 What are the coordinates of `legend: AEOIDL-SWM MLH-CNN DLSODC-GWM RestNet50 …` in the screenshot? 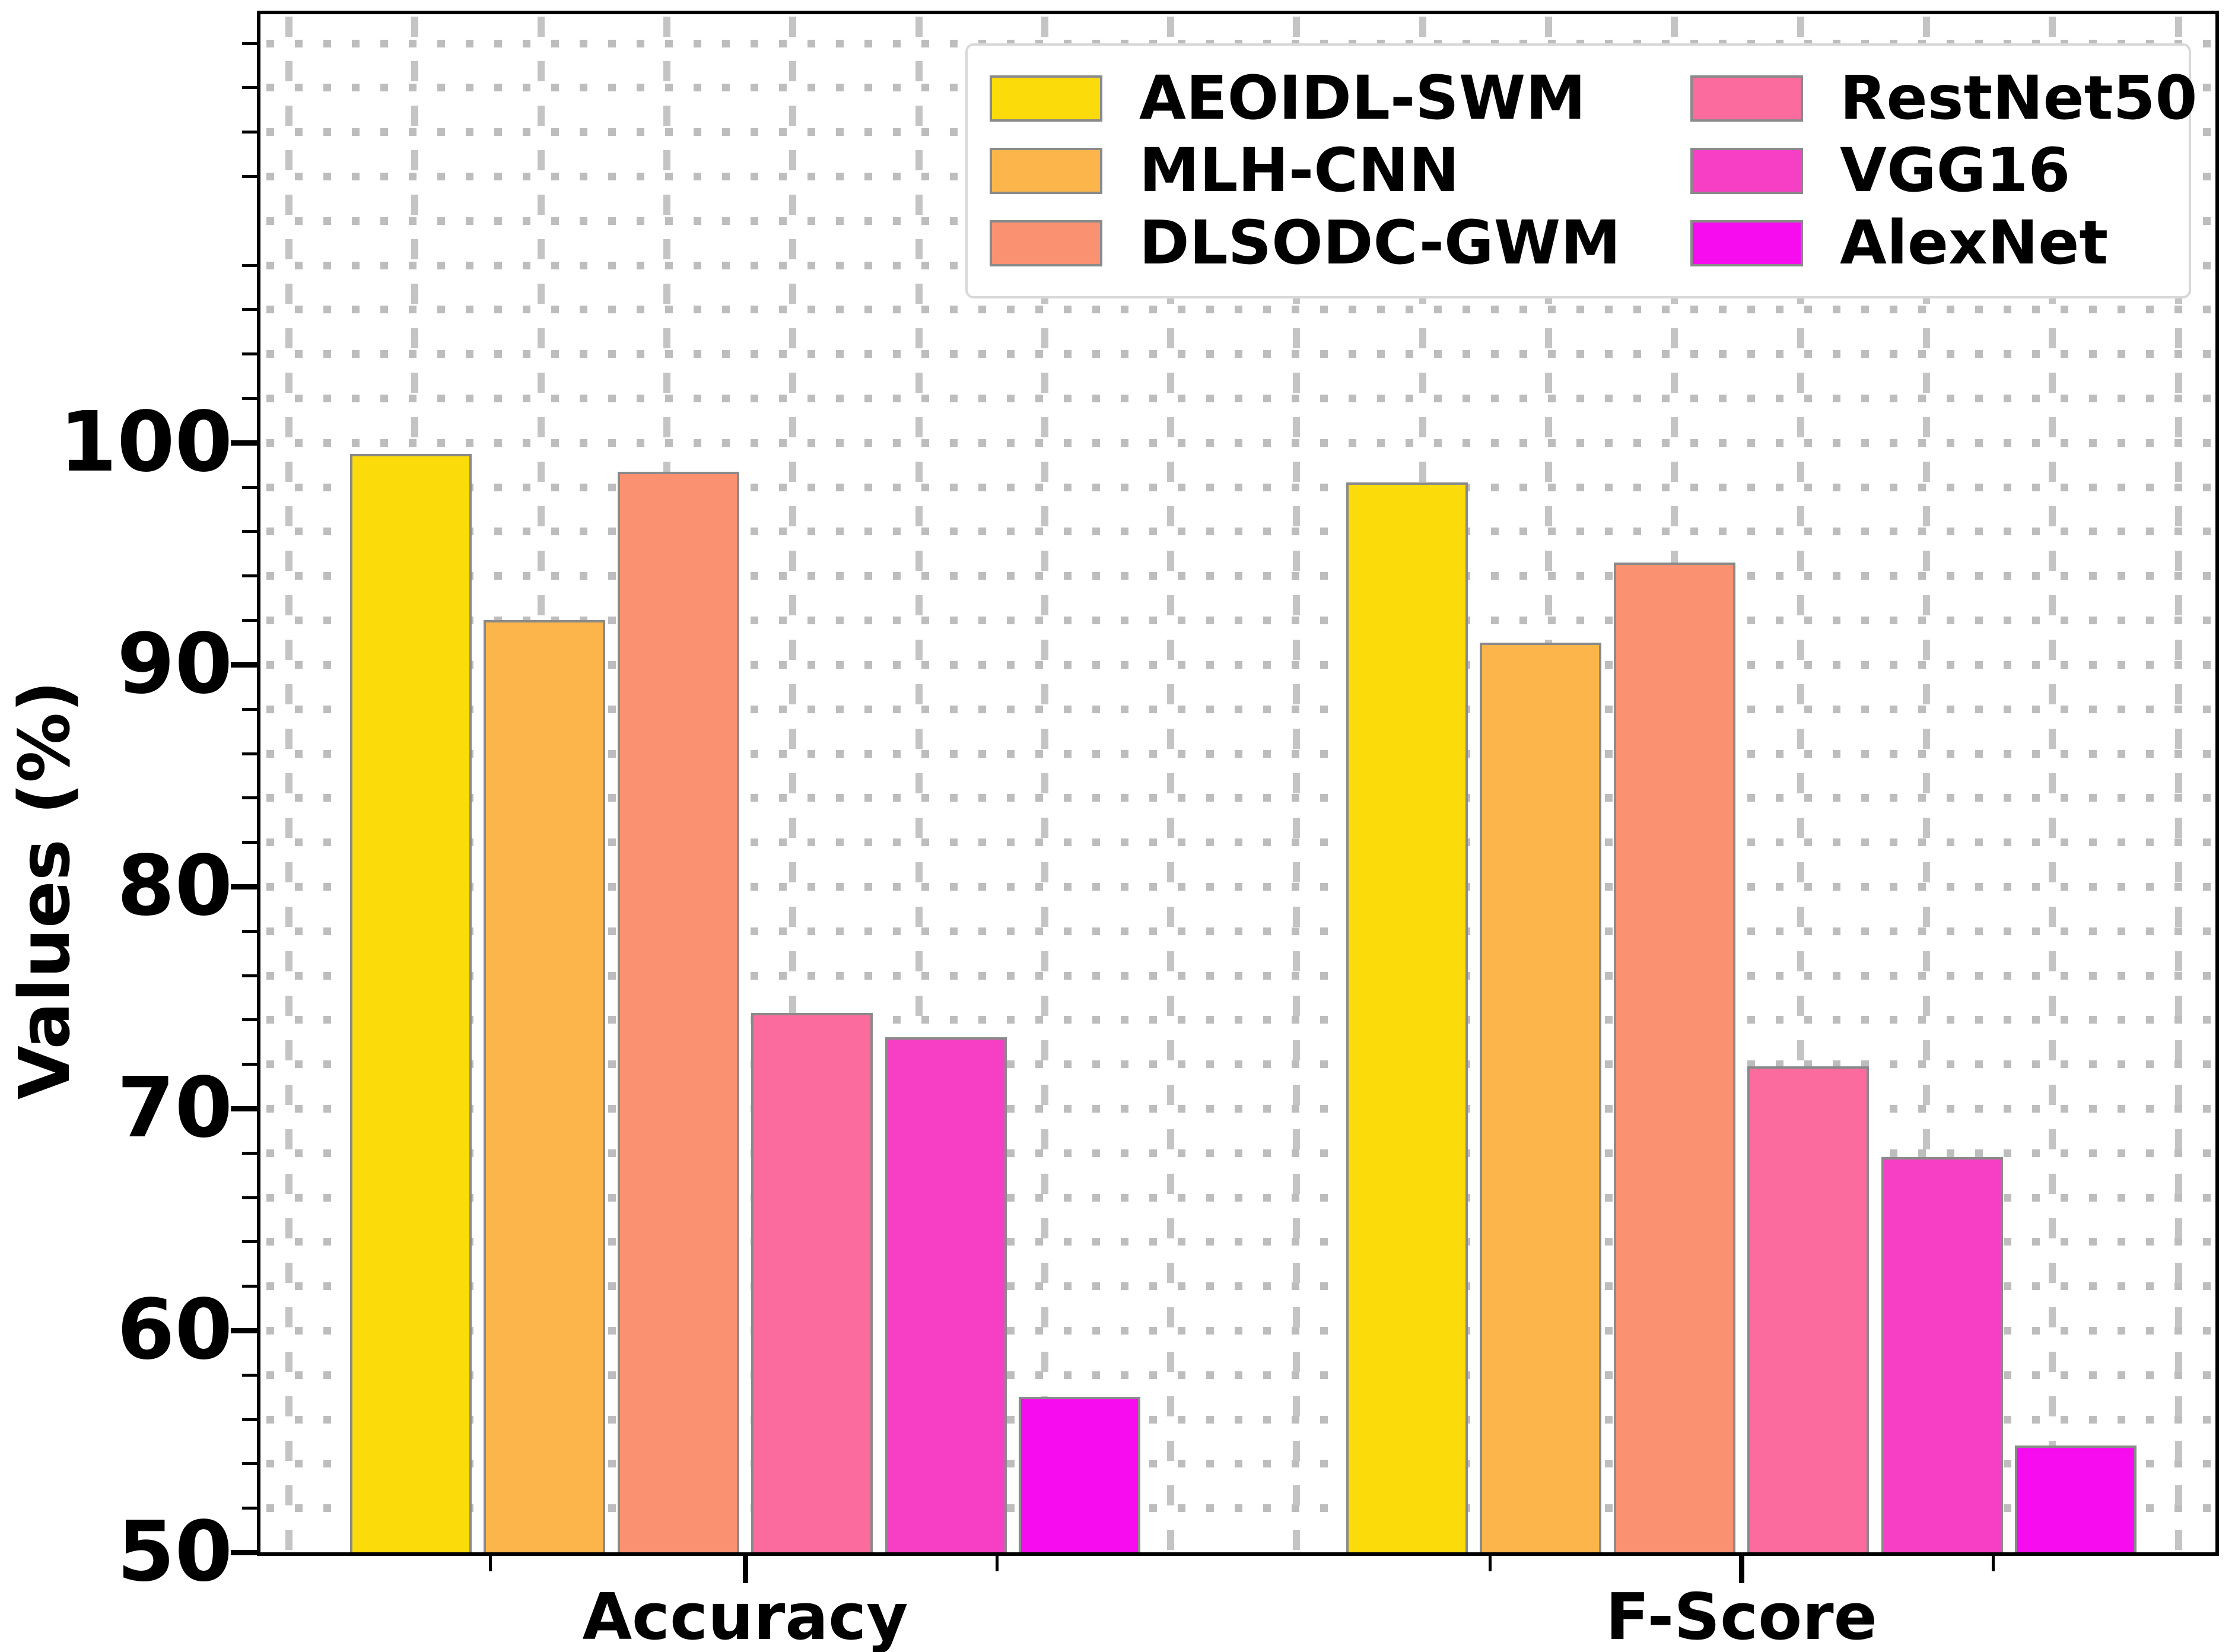 It's located at (1581, 170).